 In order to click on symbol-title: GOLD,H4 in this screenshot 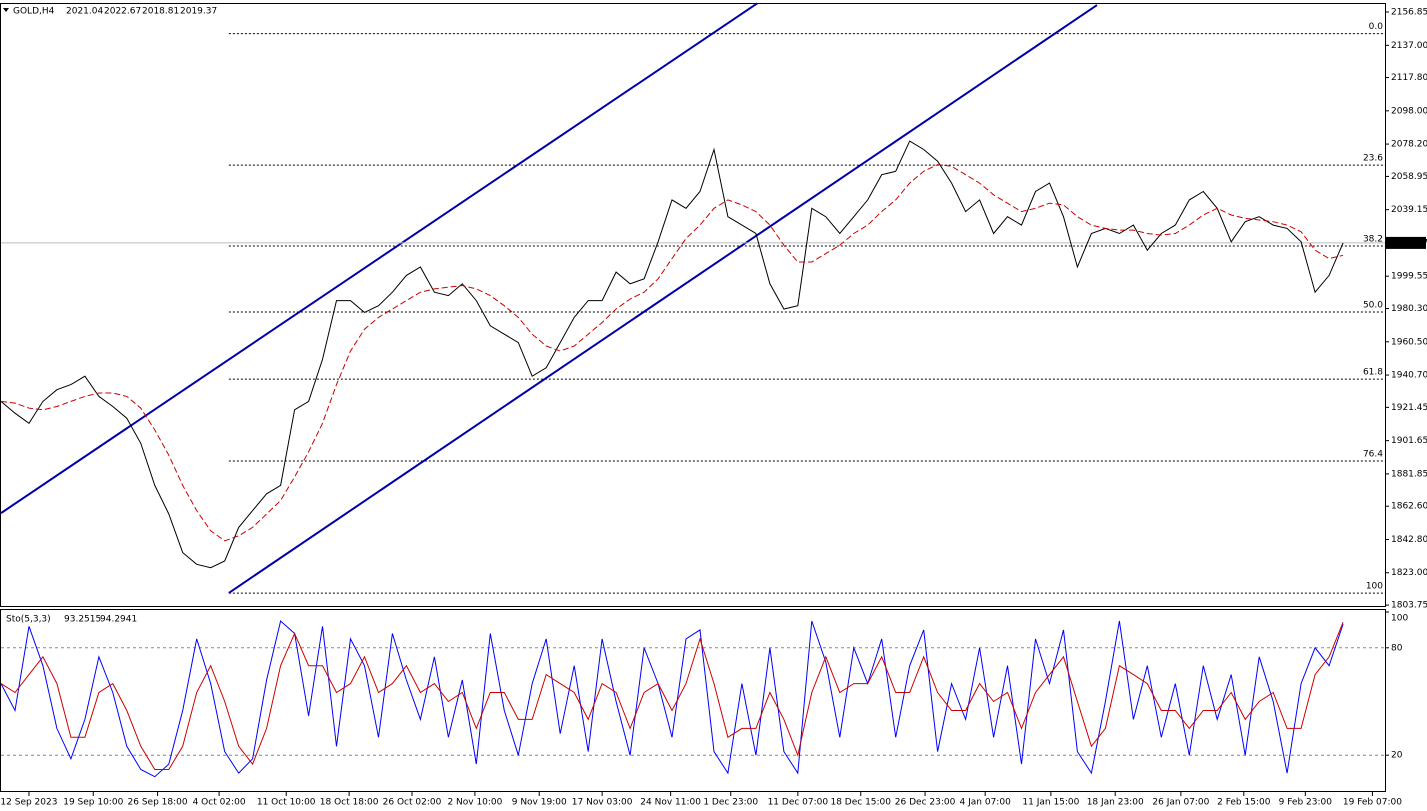, I will do `click(34, 12)`.